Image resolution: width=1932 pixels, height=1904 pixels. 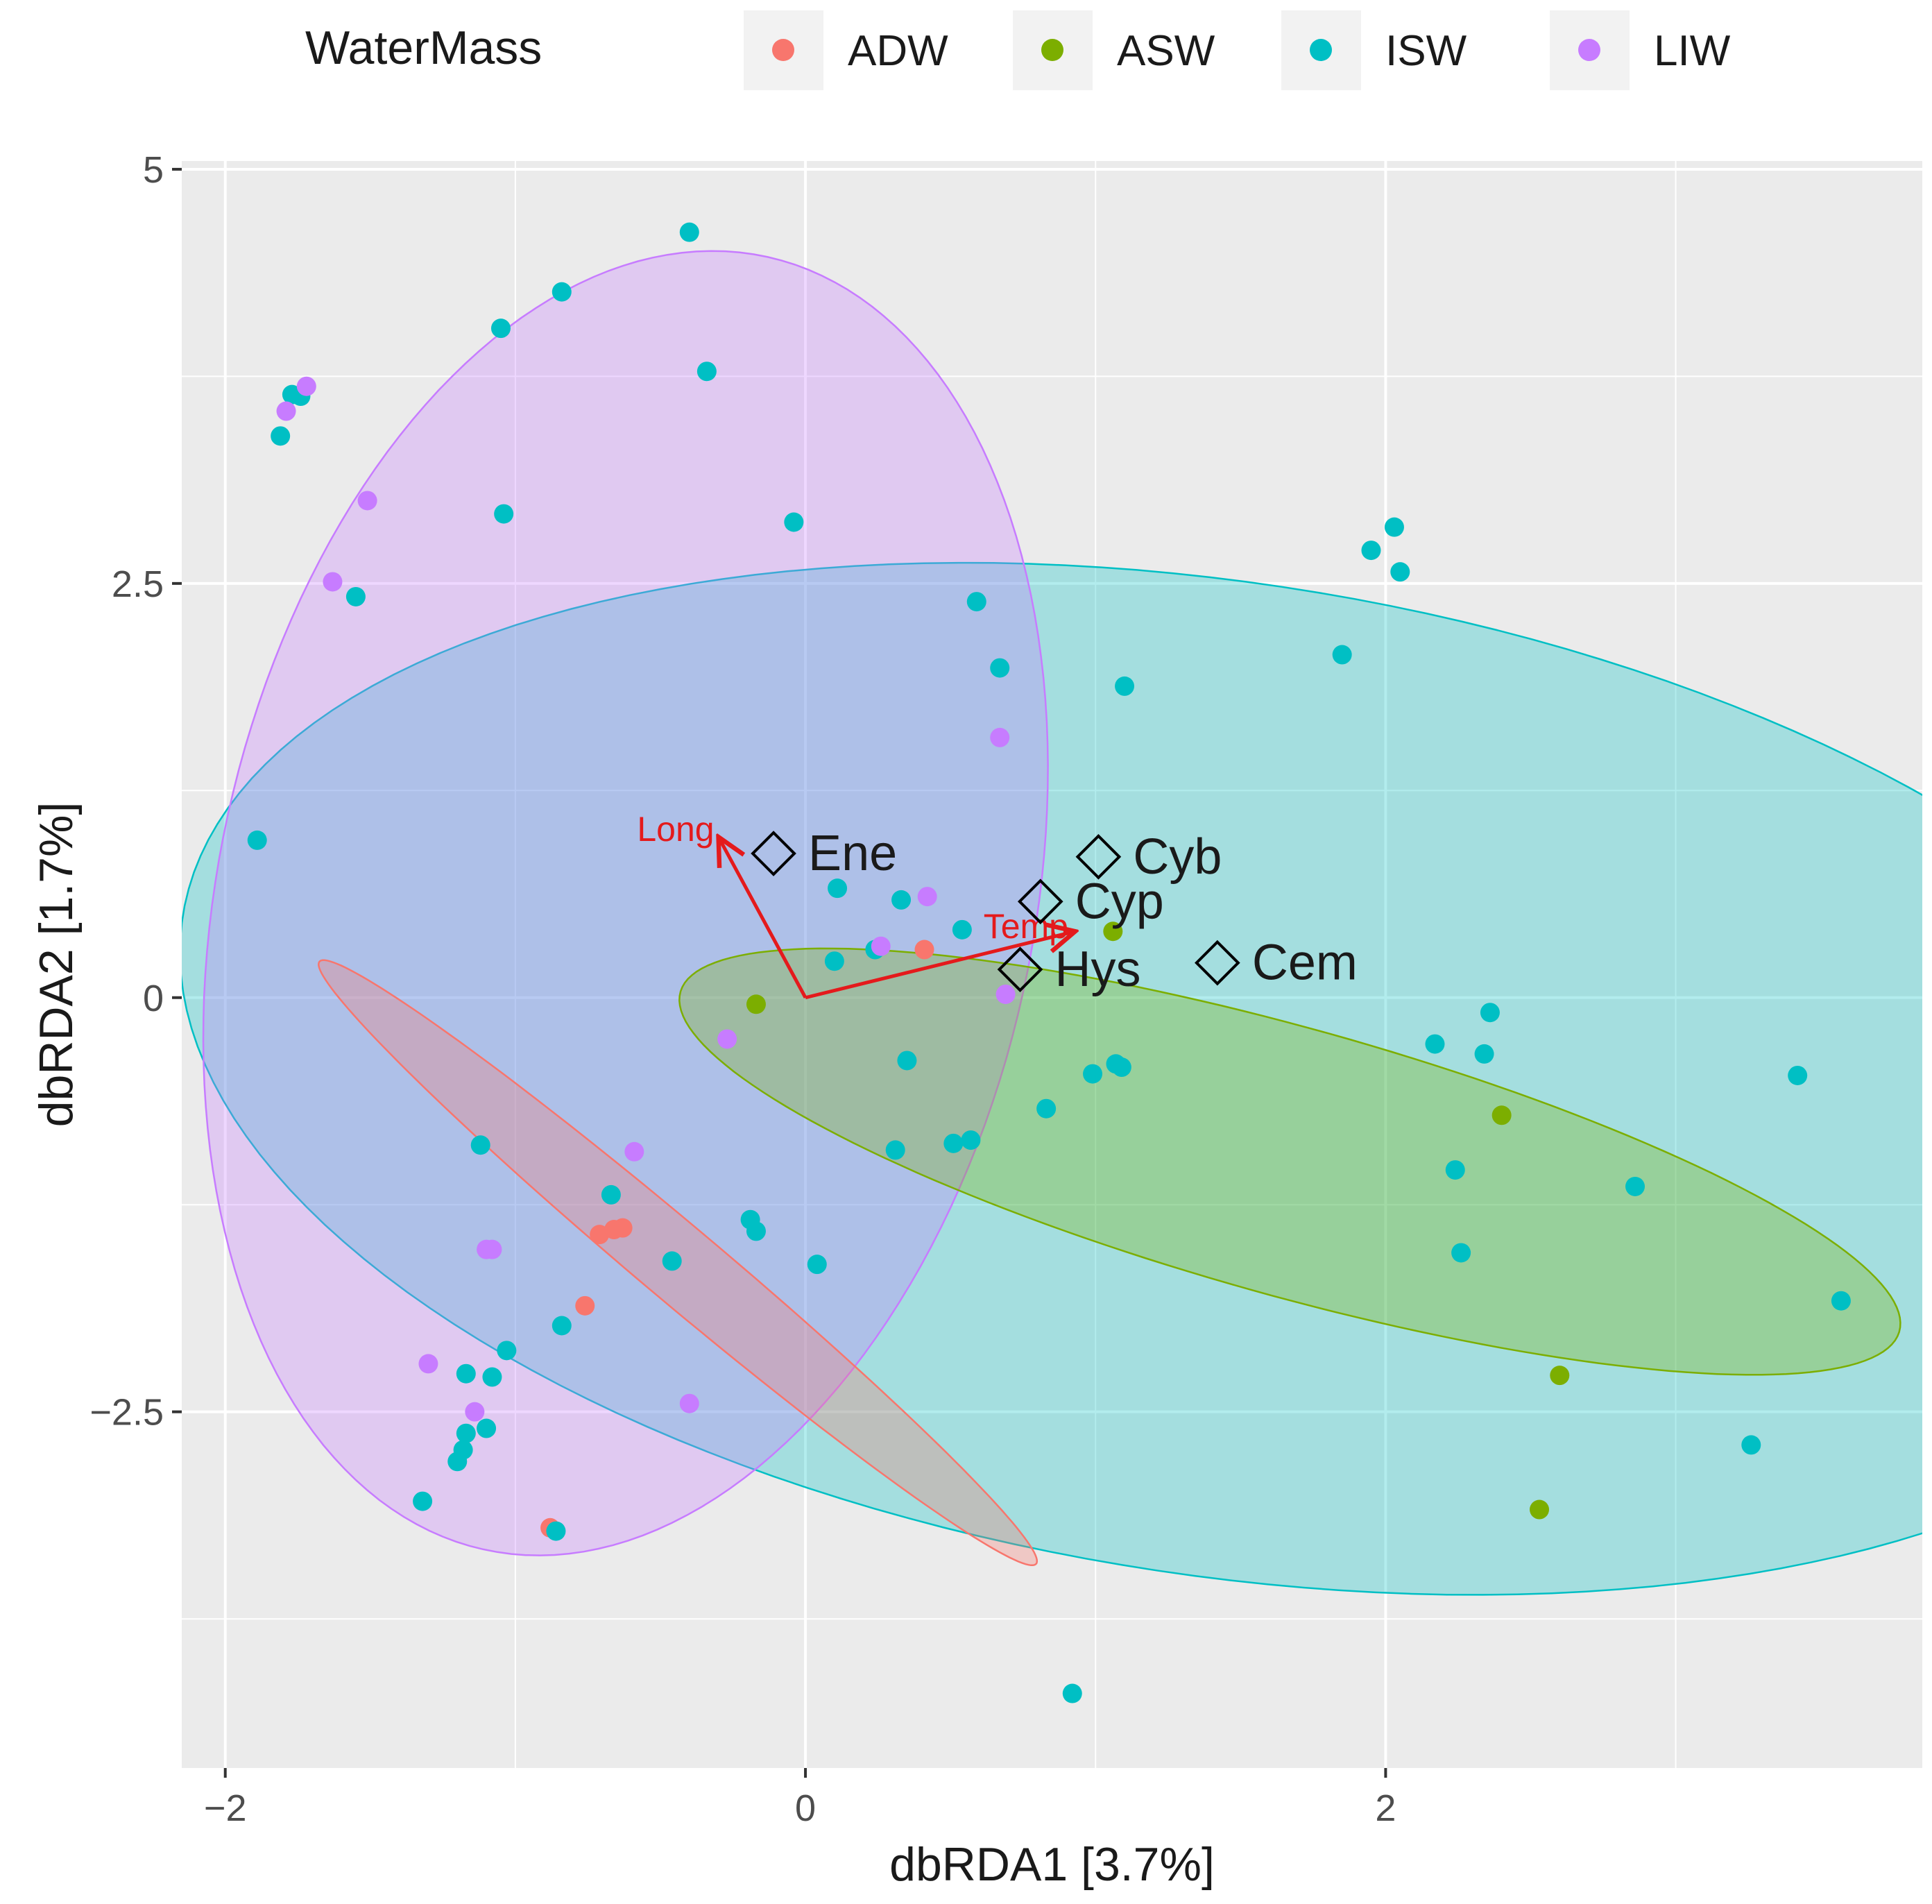 What do you see at coordinates (423, 48) in the screenshot?
I see `legend-title: WaterMass` at bounding box center [423, 48].